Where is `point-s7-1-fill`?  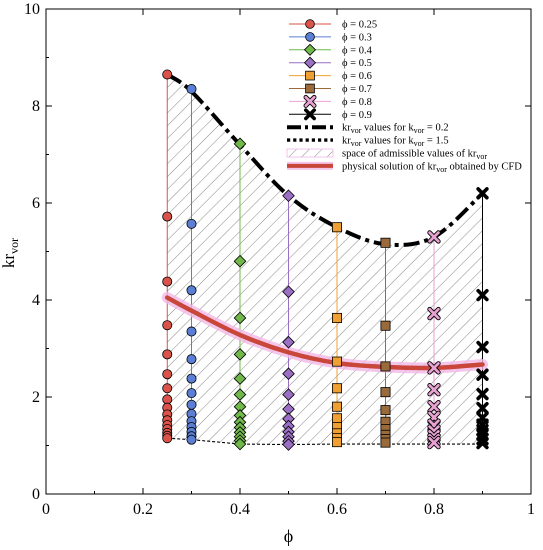
point-s7-1-fill is located at coordinates (482, 295).